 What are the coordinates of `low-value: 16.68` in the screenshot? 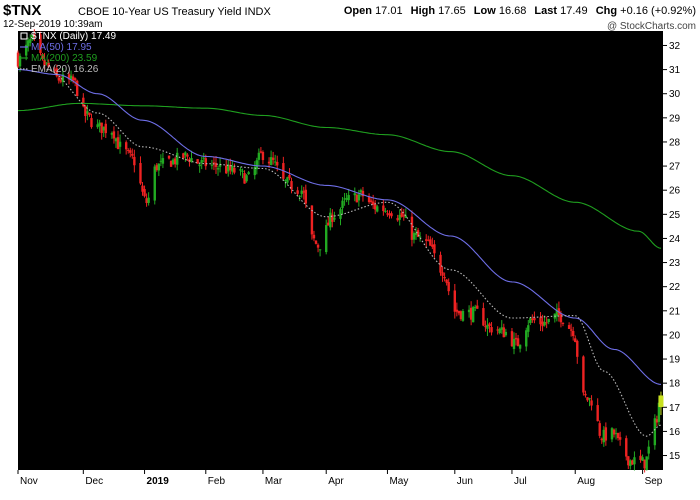 It's located at (512, 11).